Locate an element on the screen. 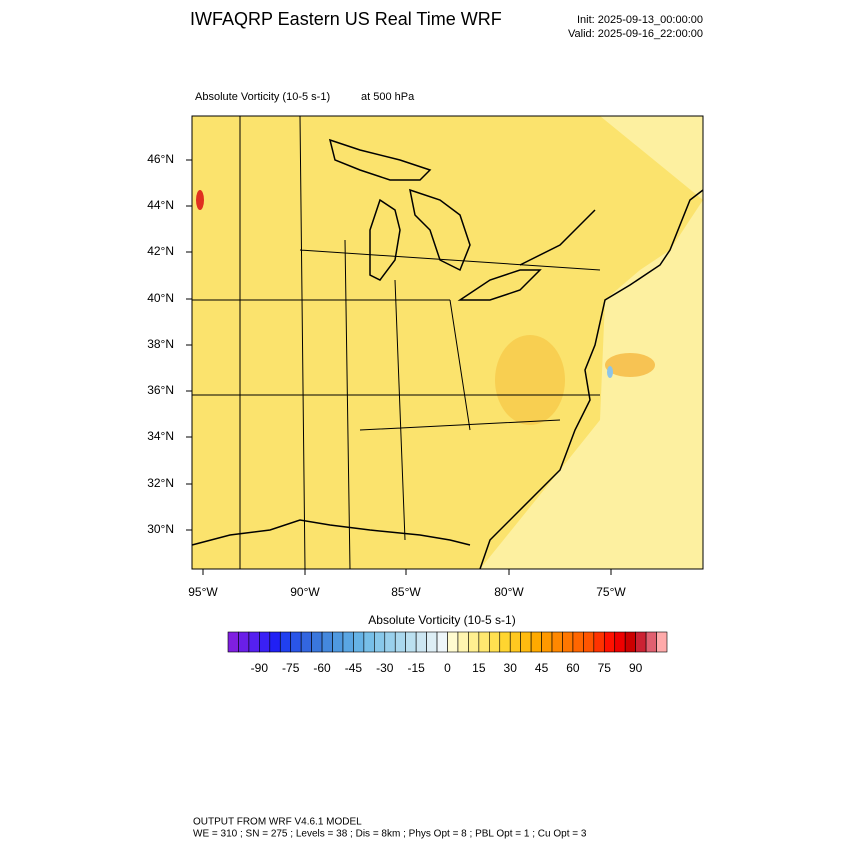 The width and height of the screenshot is (850, 850). level-label: at 500 hPa is located at coordinates (388, 97).